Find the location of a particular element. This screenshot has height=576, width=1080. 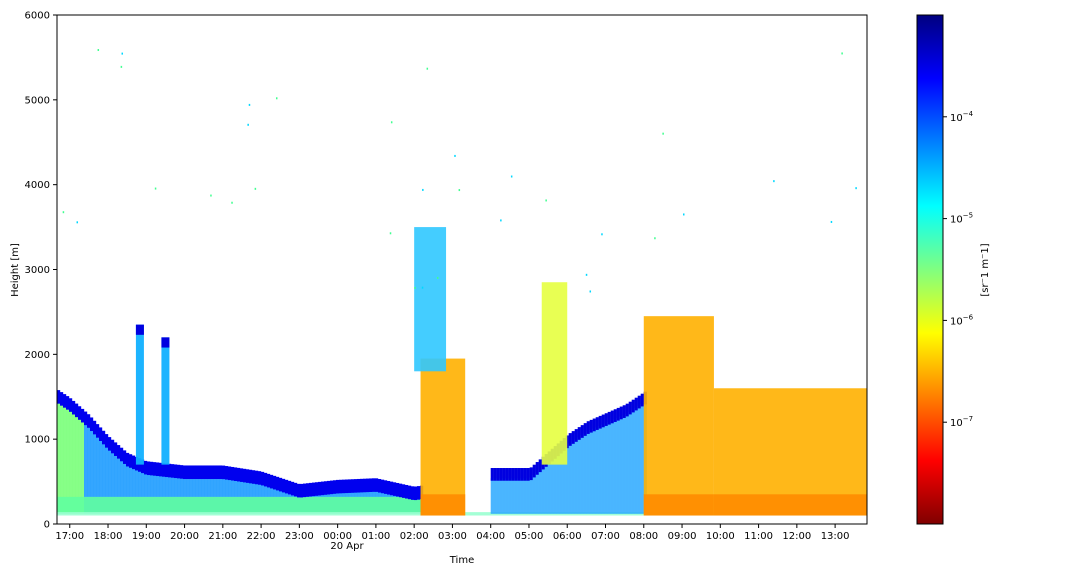

y-tick-label: 2000 is located at coordinates (37, 355).